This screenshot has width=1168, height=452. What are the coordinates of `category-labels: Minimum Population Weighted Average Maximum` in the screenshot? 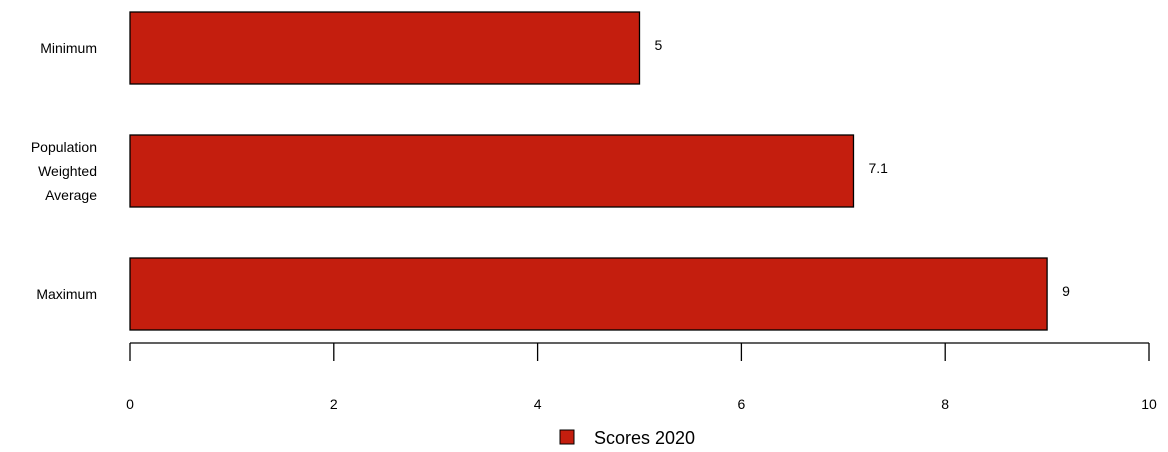 It's located at (64, 171).